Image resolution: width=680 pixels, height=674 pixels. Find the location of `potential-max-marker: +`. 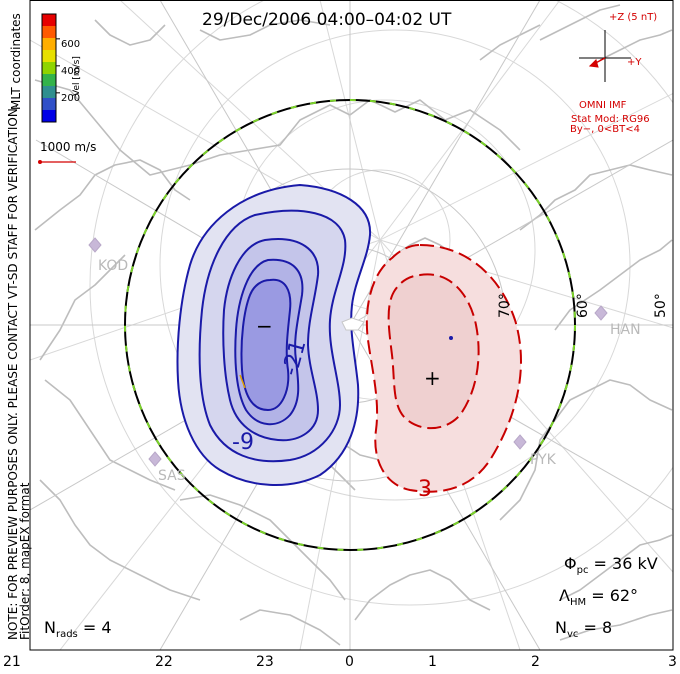

potential-max-marker: + is located at coordinates (432, 378).